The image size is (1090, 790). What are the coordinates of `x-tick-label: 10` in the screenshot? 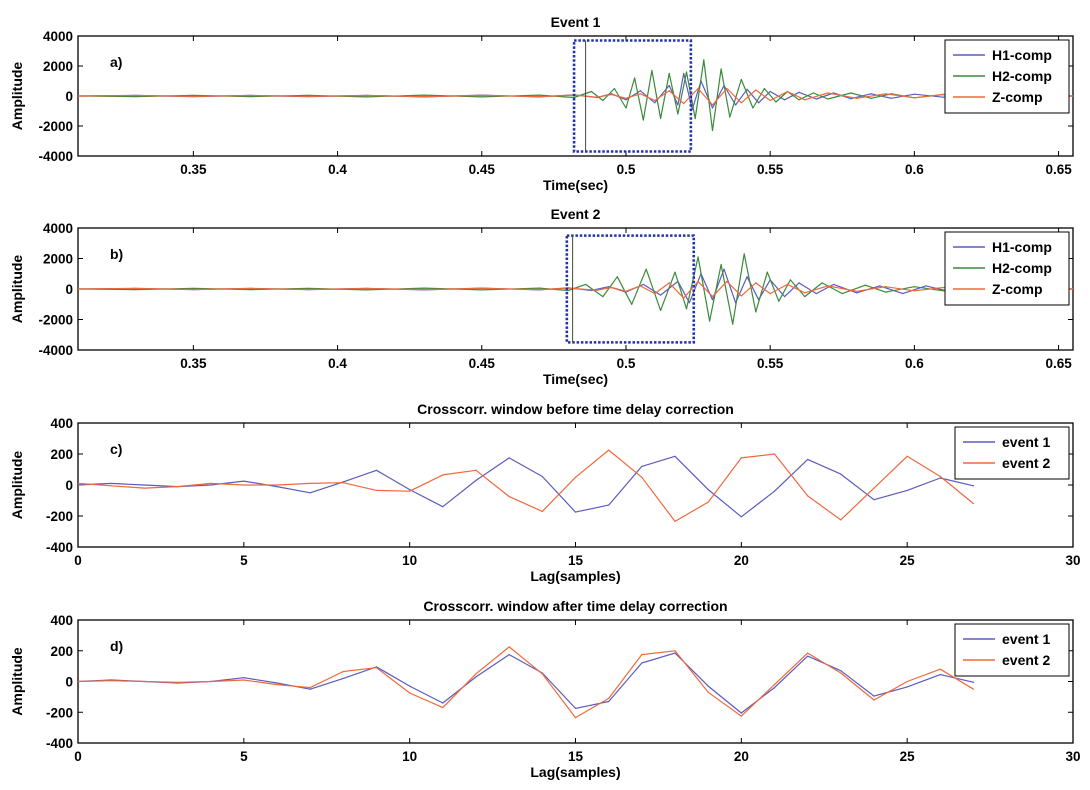 It's located at (409, 756).